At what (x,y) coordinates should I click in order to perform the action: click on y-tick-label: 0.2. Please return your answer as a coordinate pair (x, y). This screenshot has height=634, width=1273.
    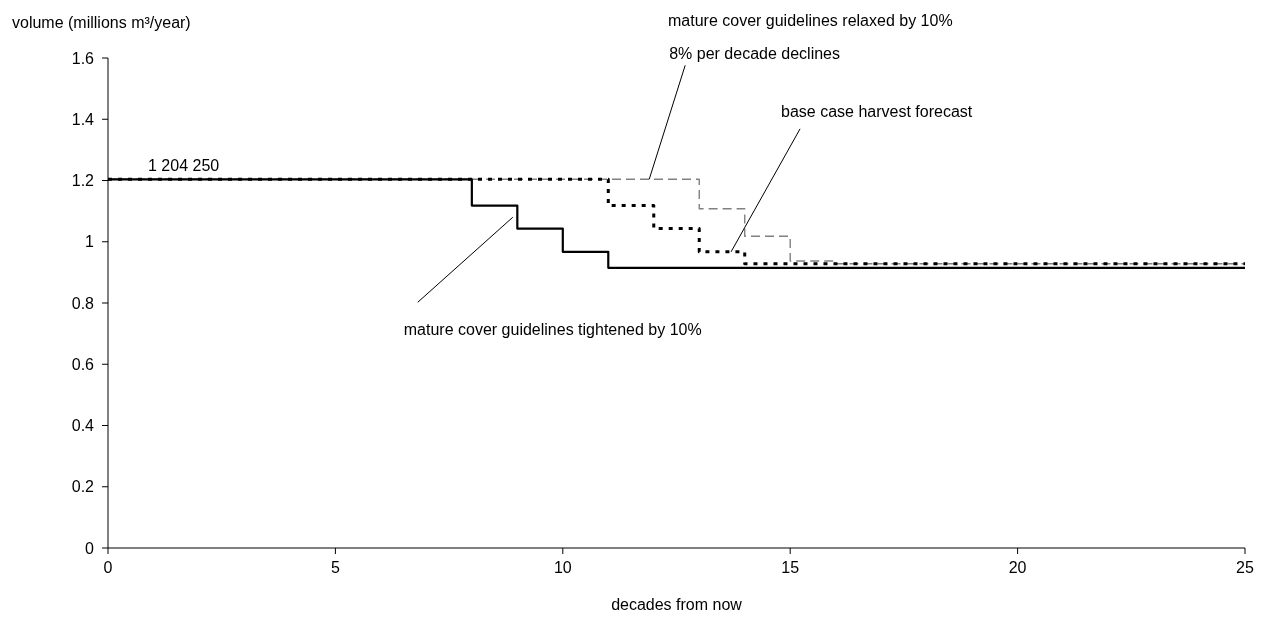
    Looking at the image, I should click on (83, 487).